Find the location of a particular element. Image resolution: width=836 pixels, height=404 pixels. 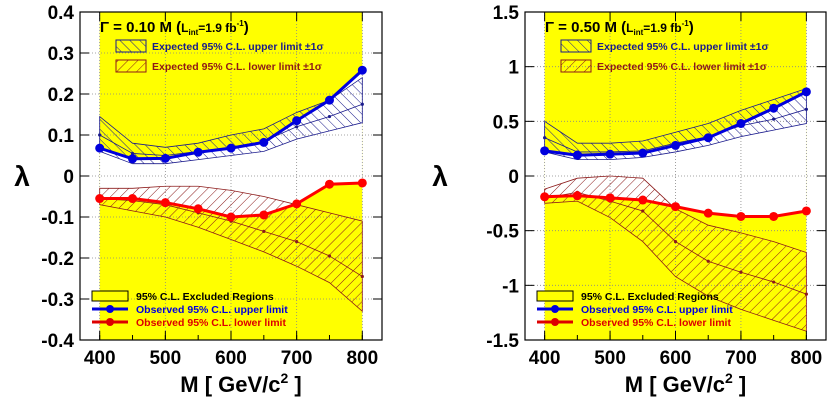

header-lum-sub: int is located at coordinates (193, 32).